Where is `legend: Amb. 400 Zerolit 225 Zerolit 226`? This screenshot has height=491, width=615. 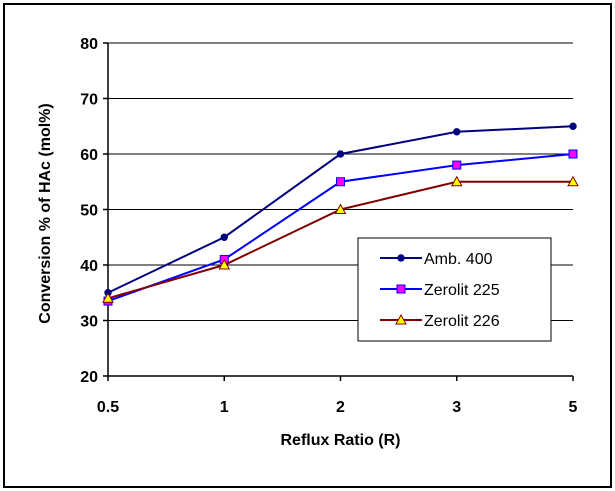 legend: Amb. 400 Zerolit 225 Zerolit 226 is located at coordinates (454, 289).